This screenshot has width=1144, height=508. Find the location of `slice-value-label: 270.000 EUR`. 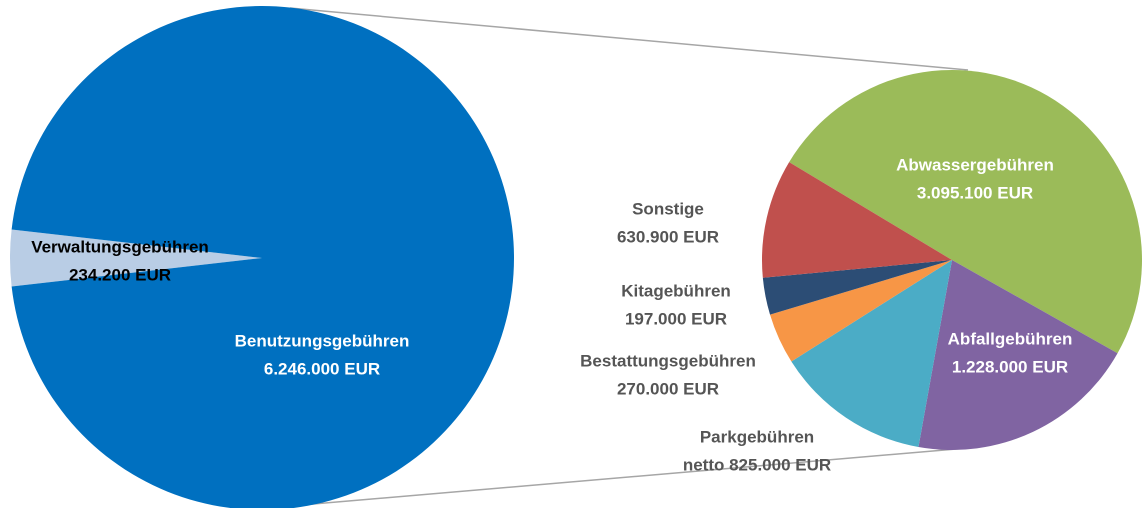

slice-value-label: 270.000 EUR is located at coordinates (668, 388).